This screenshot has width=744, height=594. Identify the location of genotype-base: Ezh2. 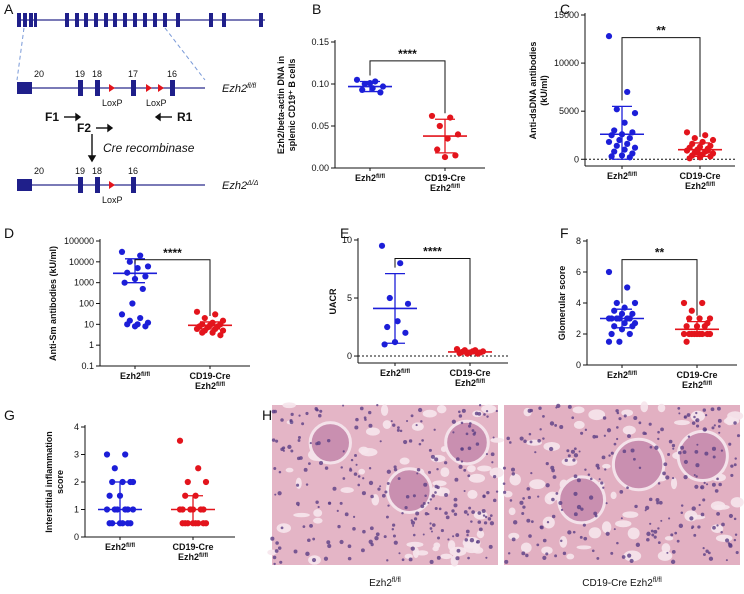
(234, 89).